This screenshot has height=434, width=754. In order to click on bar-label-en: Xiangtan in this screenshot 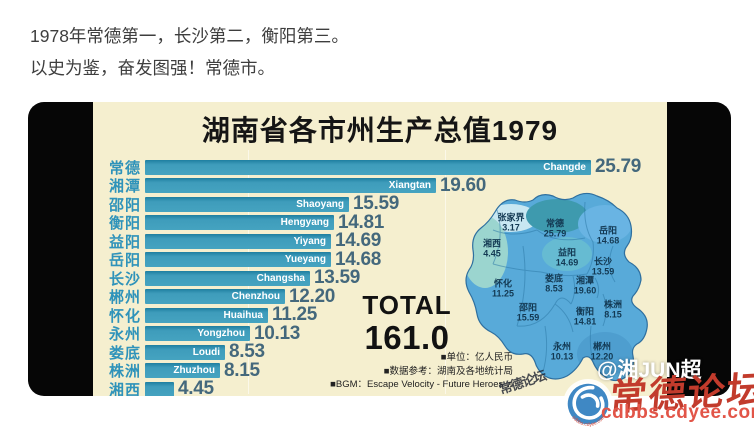, I will do `click(409, 186)`.